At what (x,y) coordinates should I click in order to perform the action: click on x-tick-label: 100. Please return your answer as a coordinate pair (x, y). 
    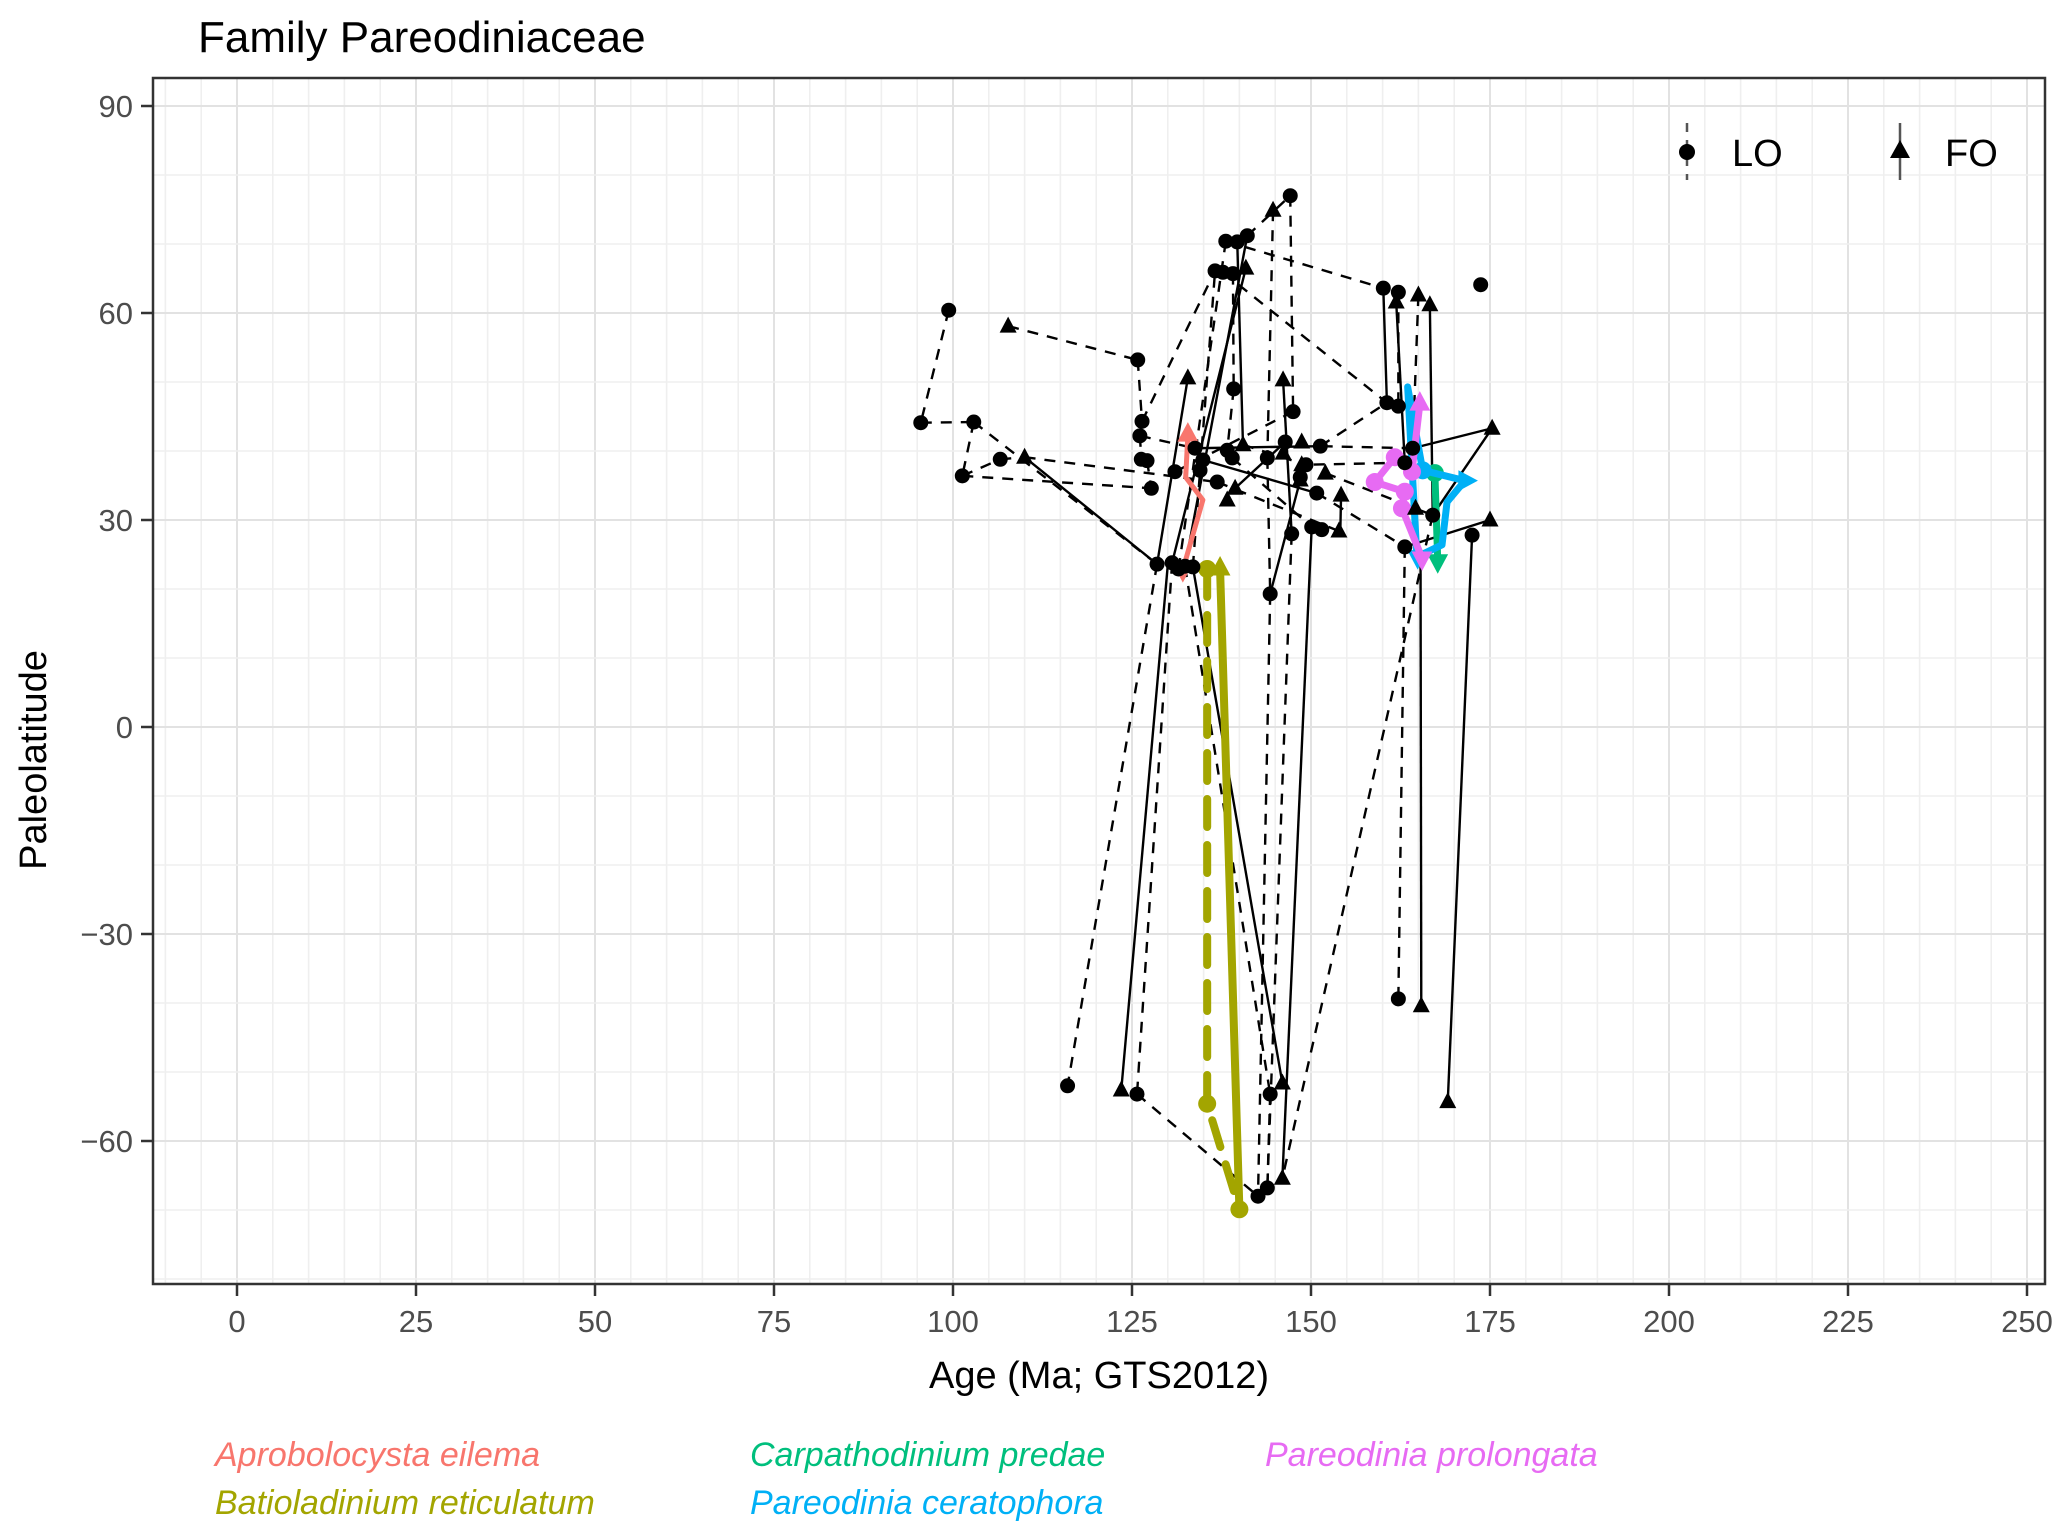
    Looking at the image, I should click on (953, 1321).